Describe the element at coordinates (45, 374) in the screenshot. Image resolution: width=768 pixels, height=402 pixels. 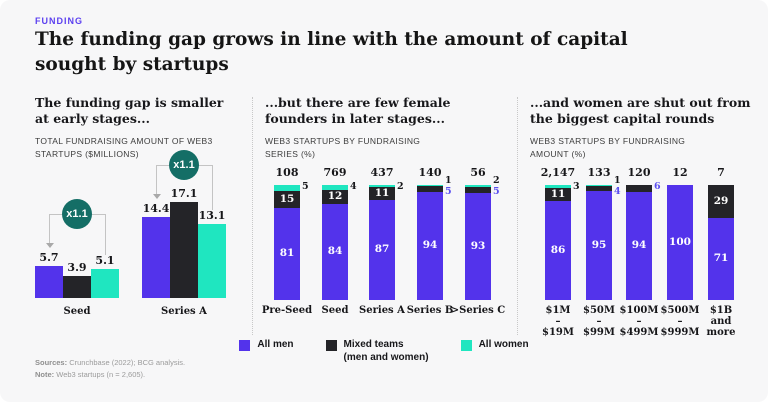
I see `note-label: Note:` at that location.